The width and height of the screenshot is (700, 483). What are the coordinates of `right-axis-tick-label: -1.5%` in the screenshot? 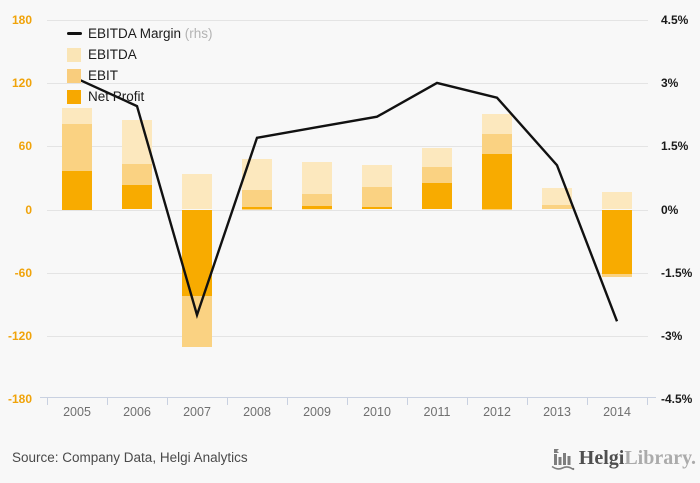 It's located at (677, 272).